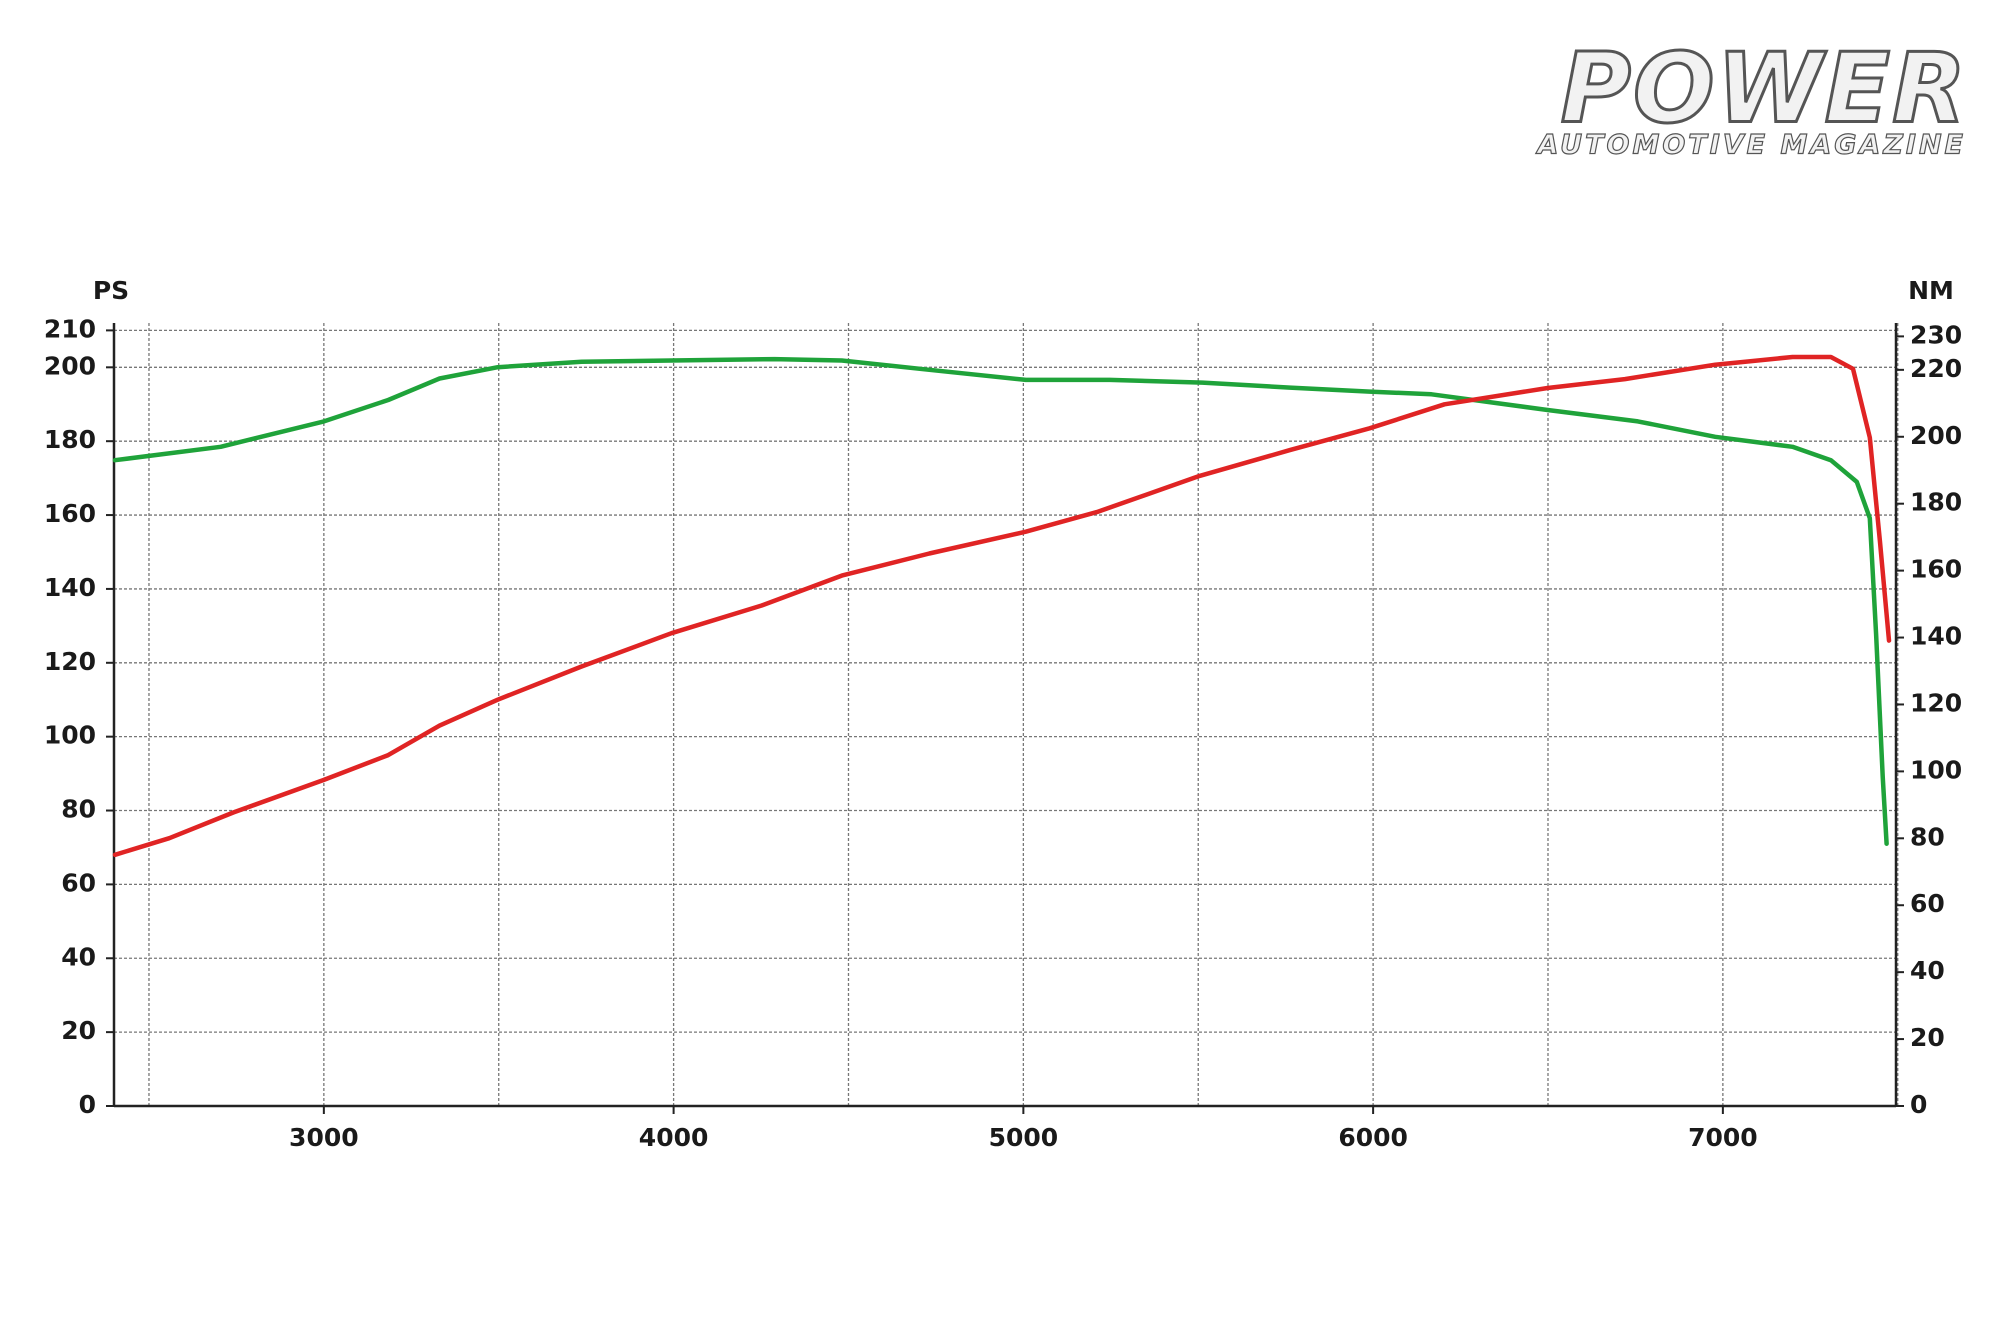 The height and width of the screenshot is (1337, 2000). I want to click on y2-tick-label: 160, so click(1936, 569).